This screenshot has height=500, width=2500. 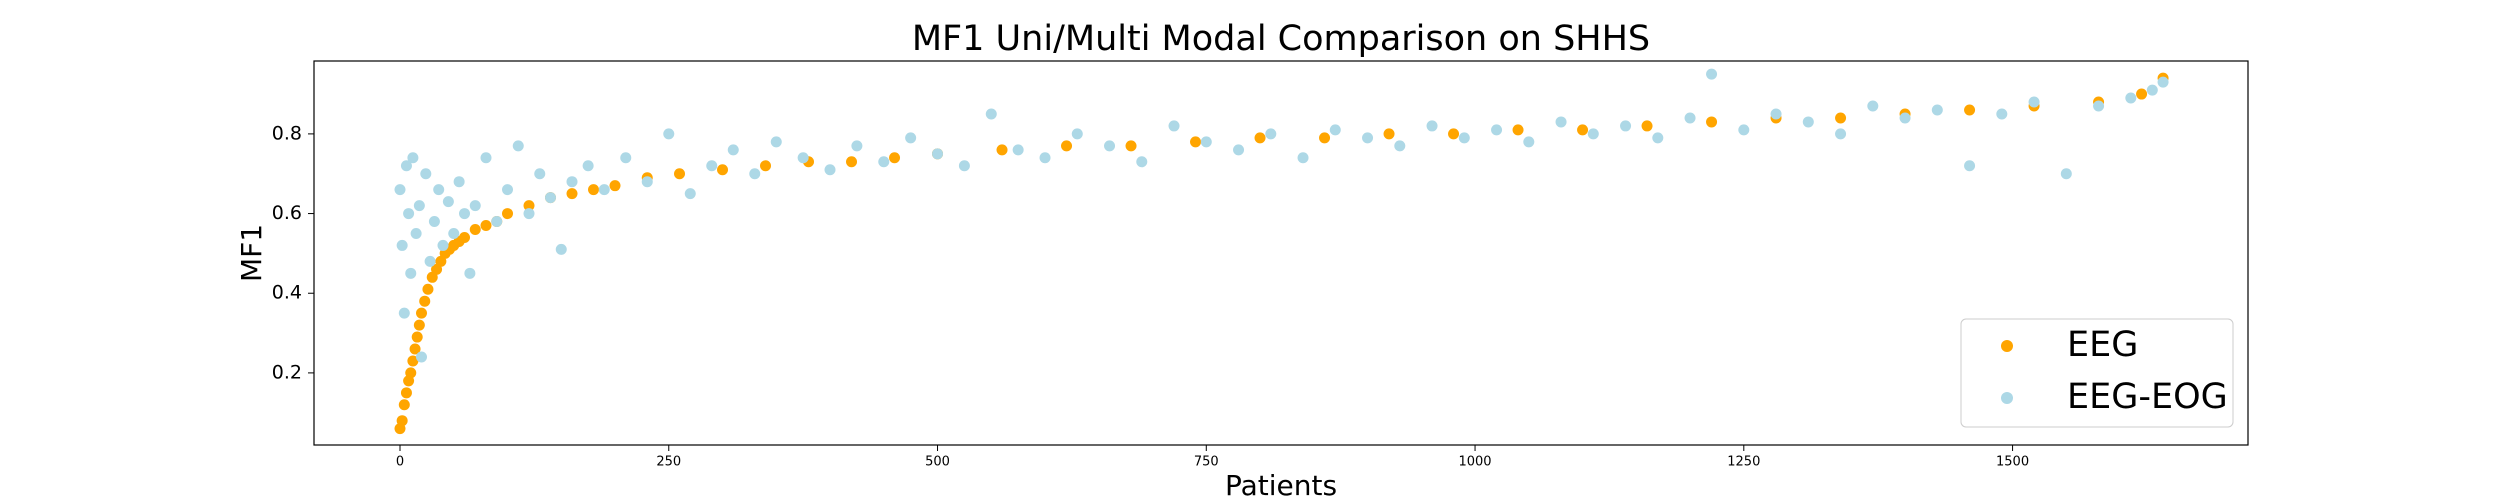 What do you see at coordinates (1281, 484) in the screenshot?
I see `x-axis-label: Patients` at bounding box center [1281, 484].